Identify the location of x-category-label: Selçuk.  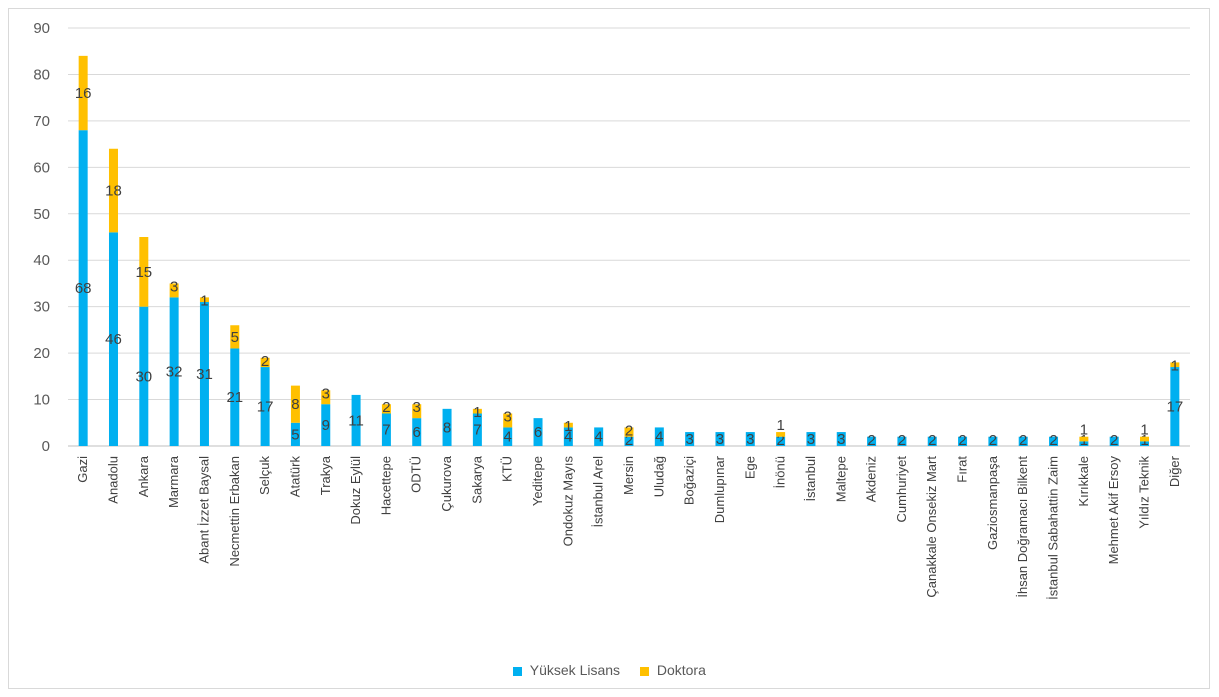
(264, 476).